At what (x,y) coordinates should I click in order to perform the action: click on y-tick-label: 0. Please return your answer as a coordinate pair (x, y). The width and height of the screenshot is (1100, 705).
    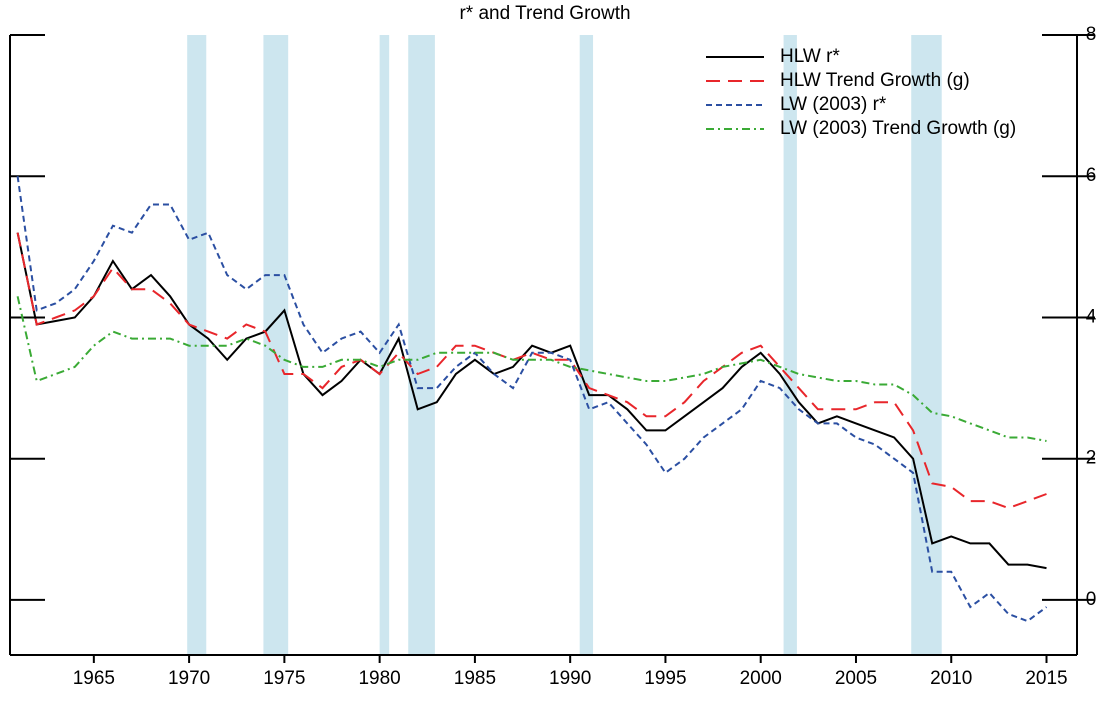
    Looking at the image, I should click on (1091, 599).